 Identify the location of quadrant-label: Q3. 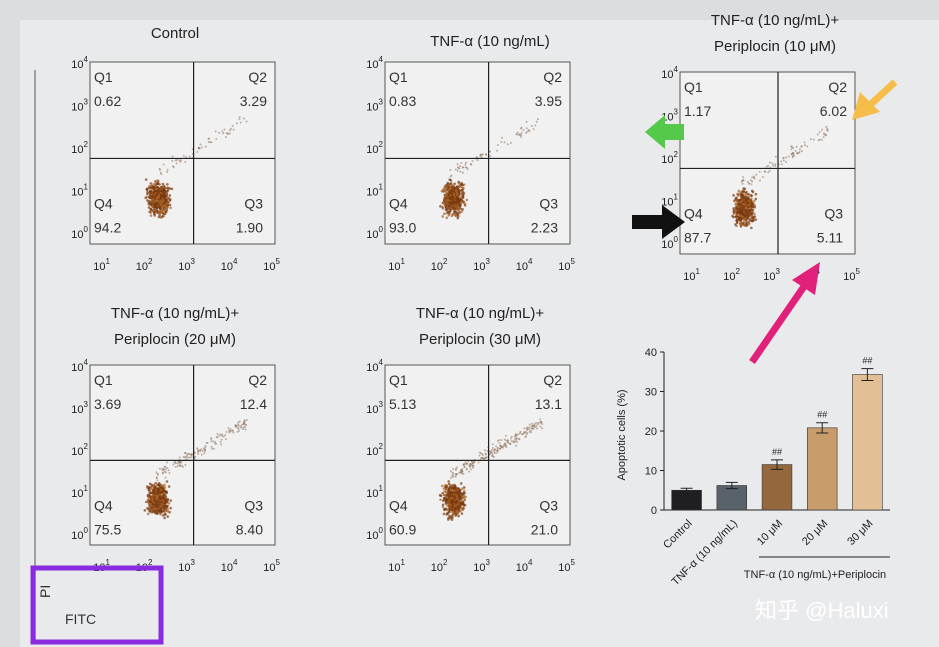
(548, 505).